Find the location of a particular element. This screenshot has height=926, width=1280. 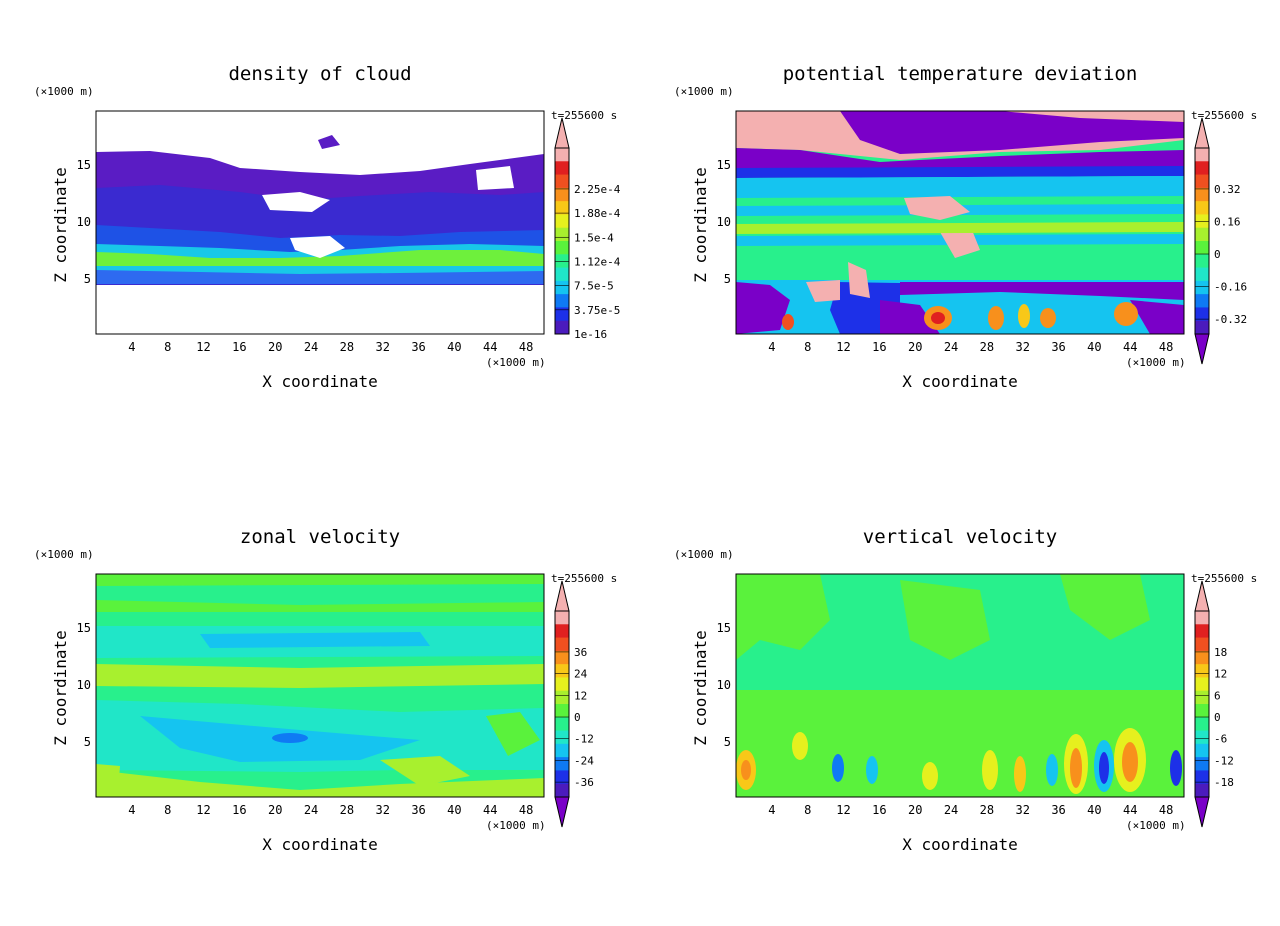

y-axis: 5 10 15 Z coordinate is located at coordinates (711, 685).